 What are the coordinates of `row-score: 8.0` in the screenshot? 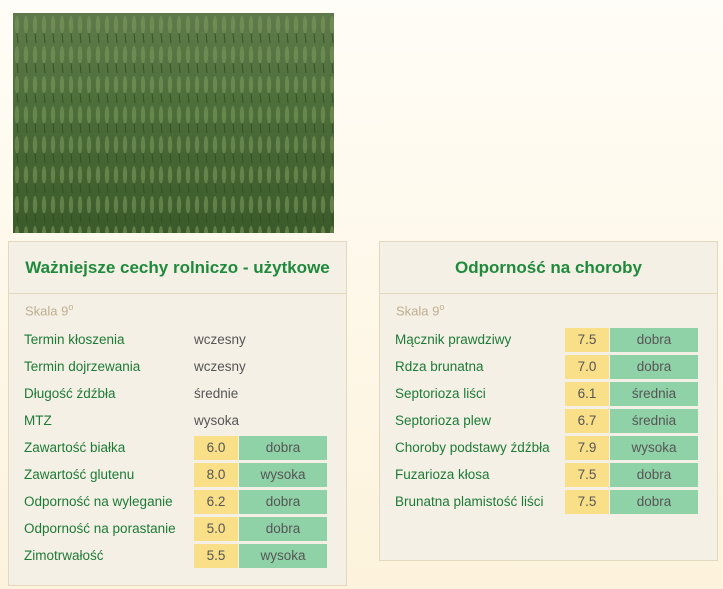 It's located at (216, 475).